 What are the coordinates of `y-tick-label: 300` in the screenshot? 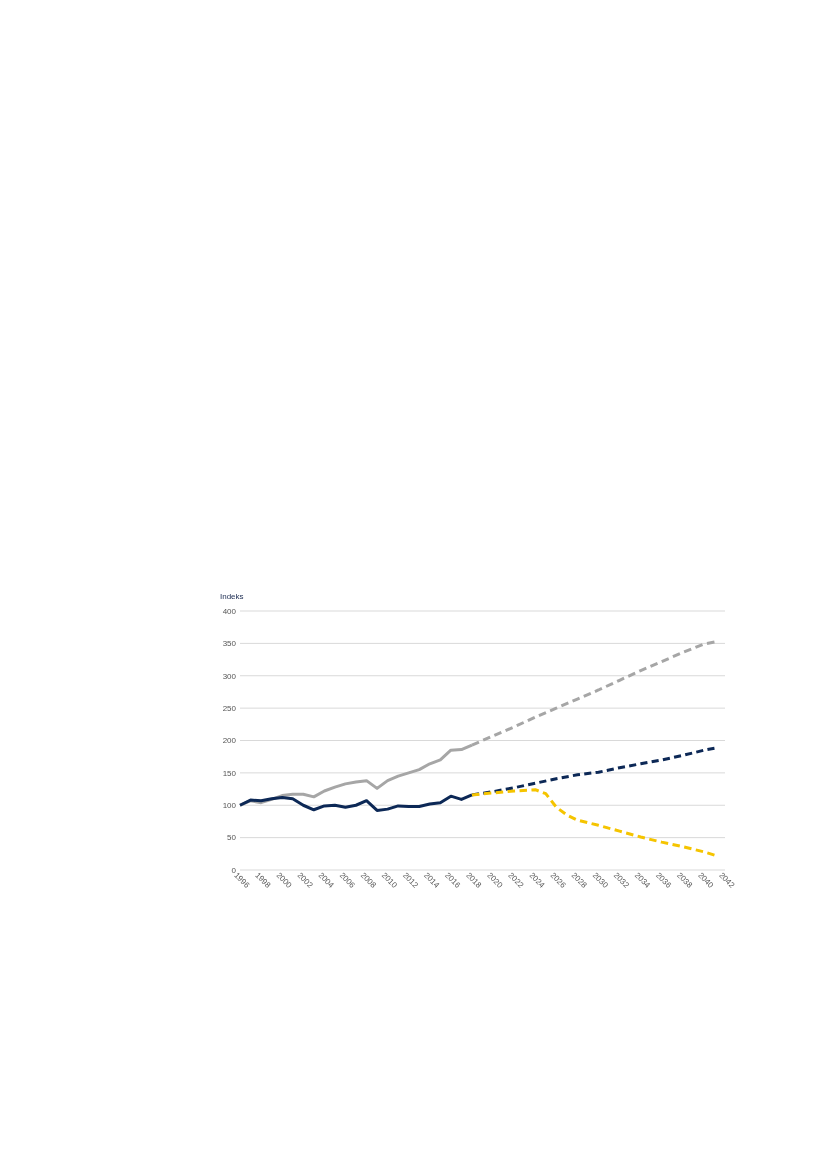 It's located at (229, 676).